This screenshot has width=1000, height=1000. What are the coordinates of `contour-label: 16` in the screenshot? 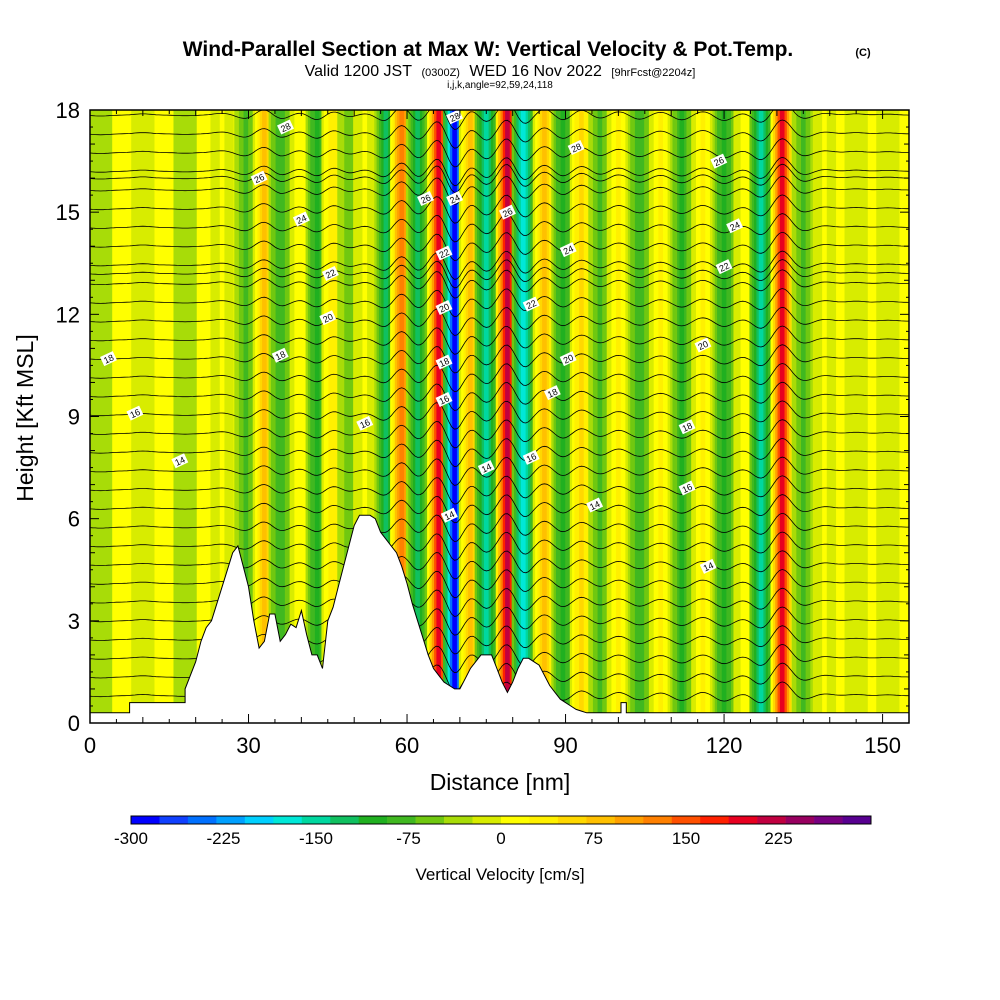 It's located at (531, 457).